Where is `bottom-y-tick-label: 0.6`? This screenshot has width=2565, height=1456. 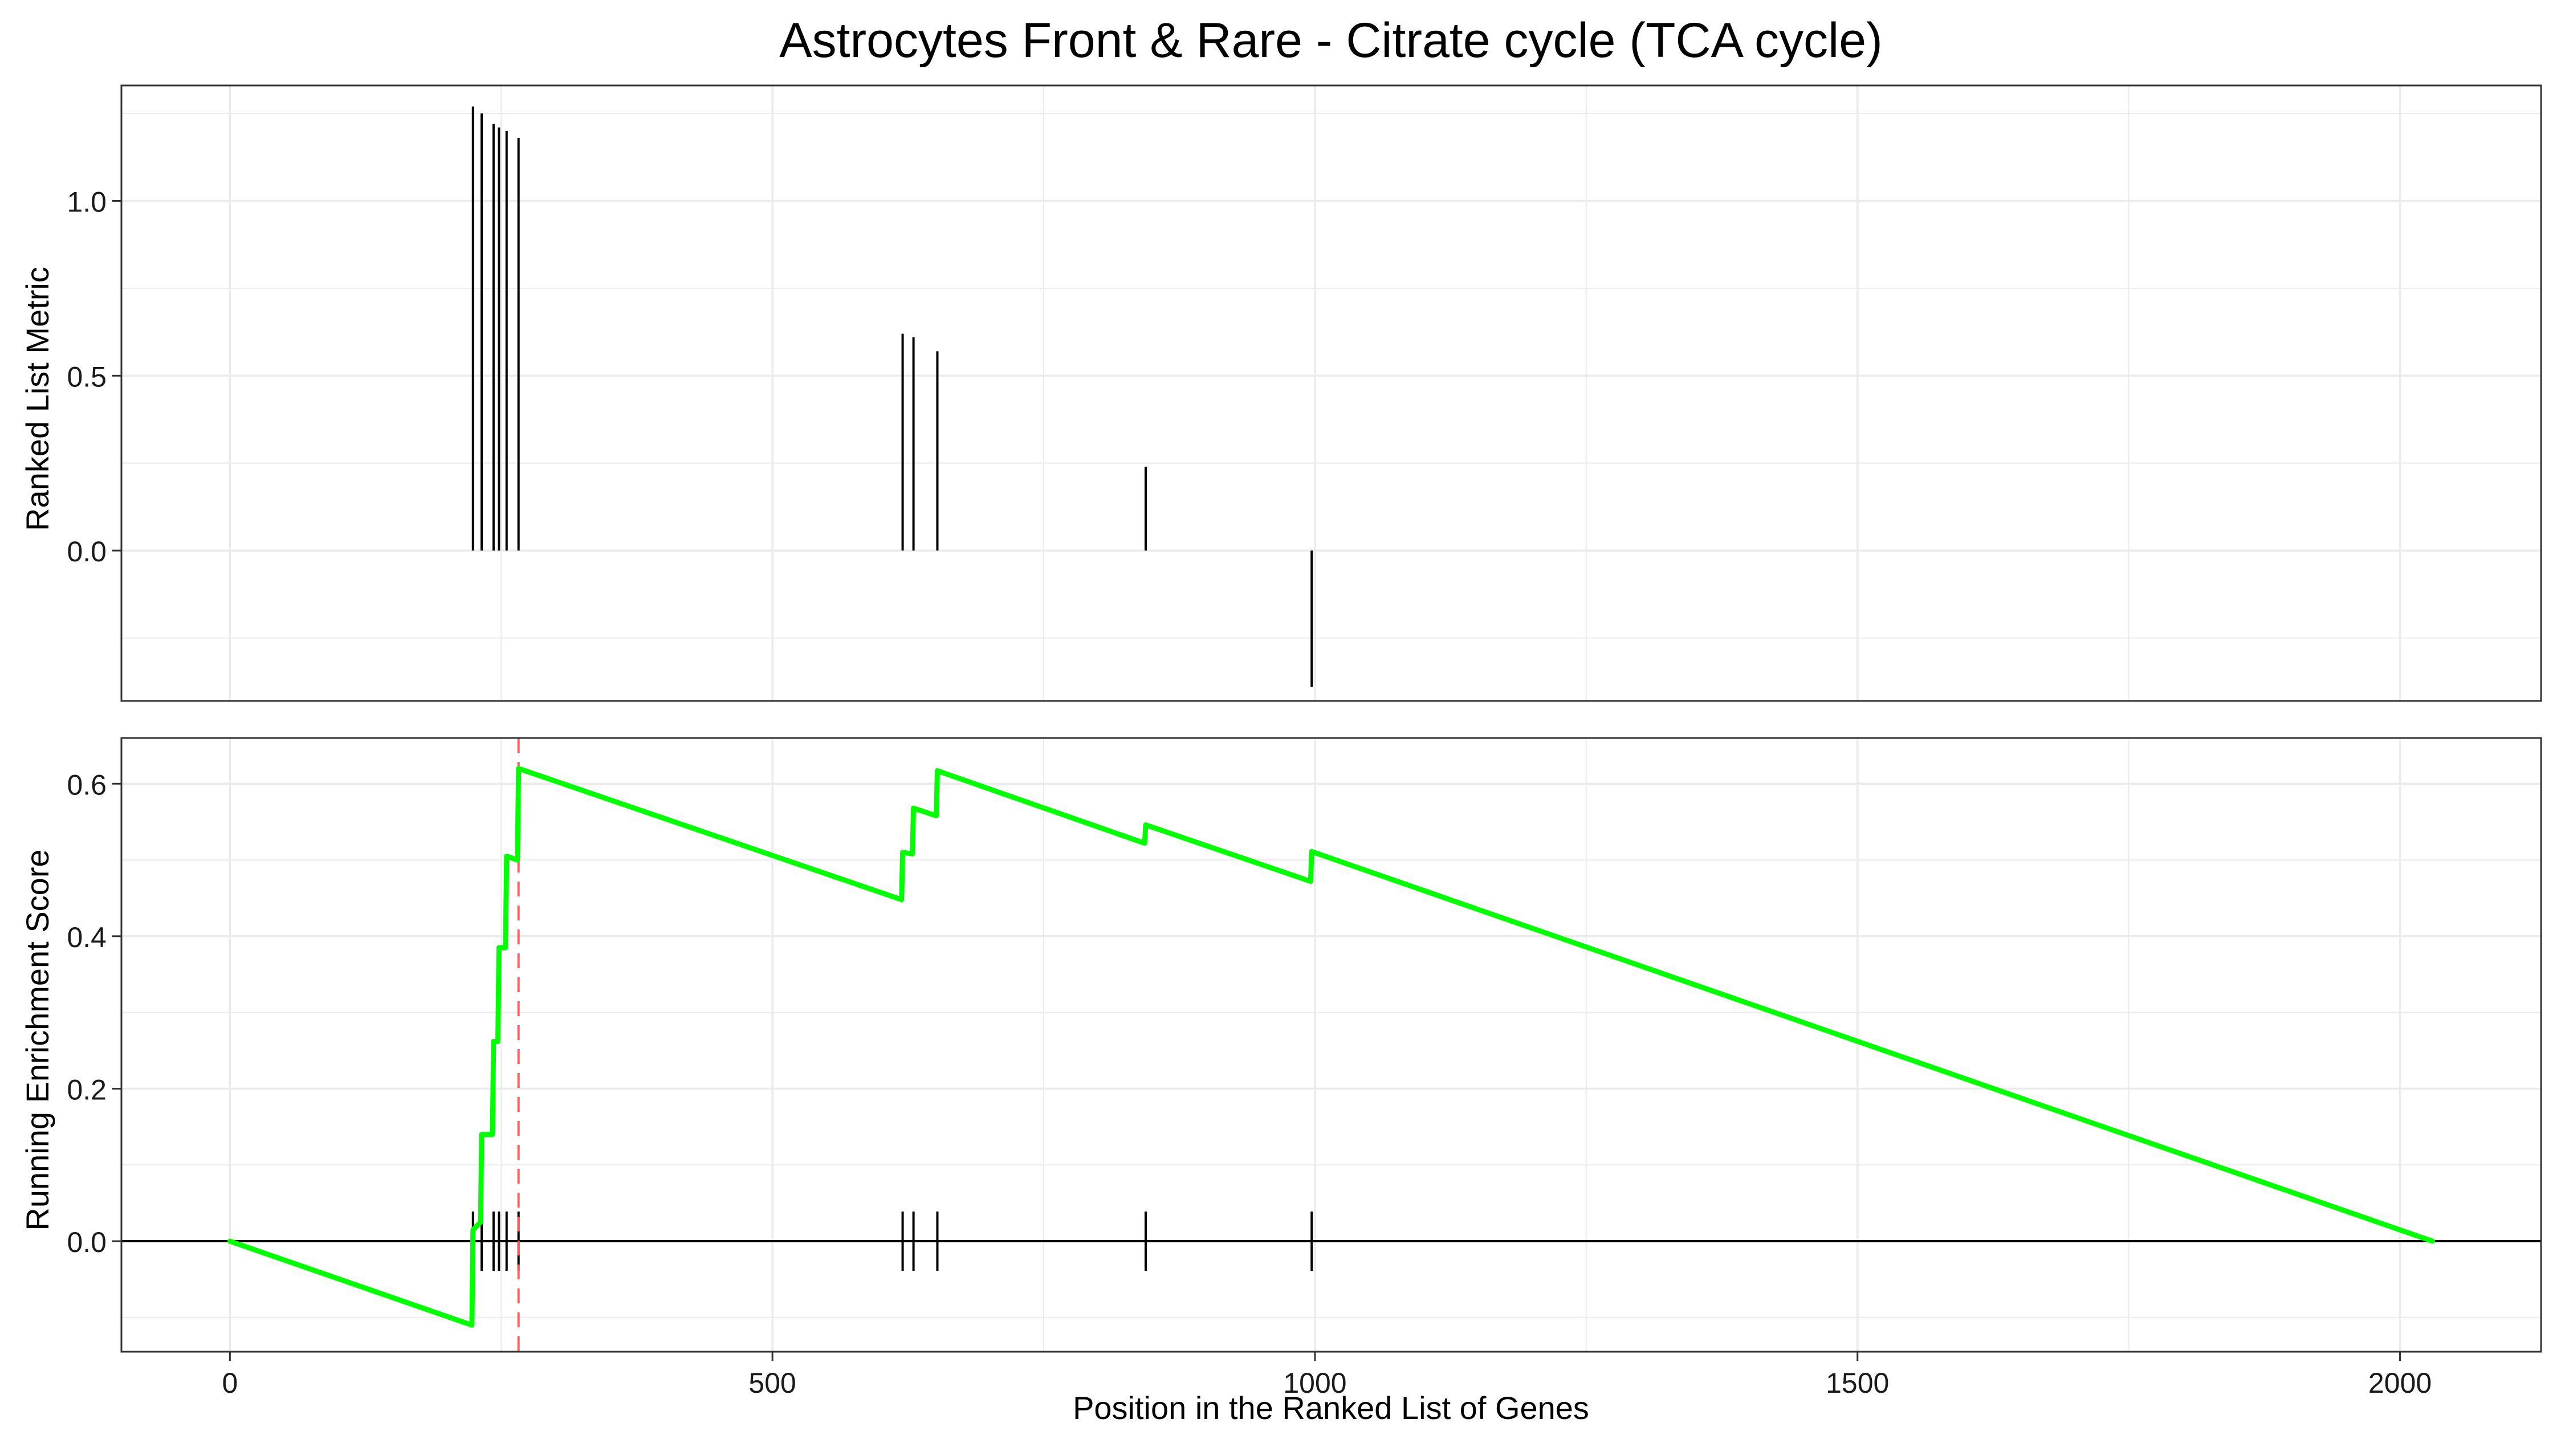
bottom-y-tick-label: 0.6 is located at coordinates (87, 785).